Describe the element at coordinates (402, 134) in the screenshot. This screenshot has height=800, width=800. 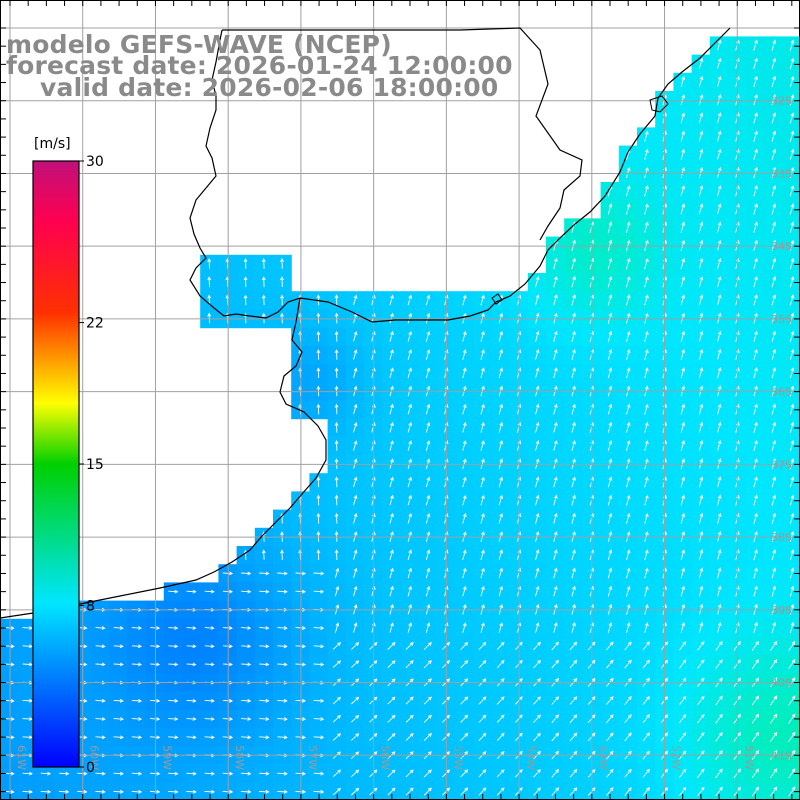
I see `coastline-uruguay` at that location.